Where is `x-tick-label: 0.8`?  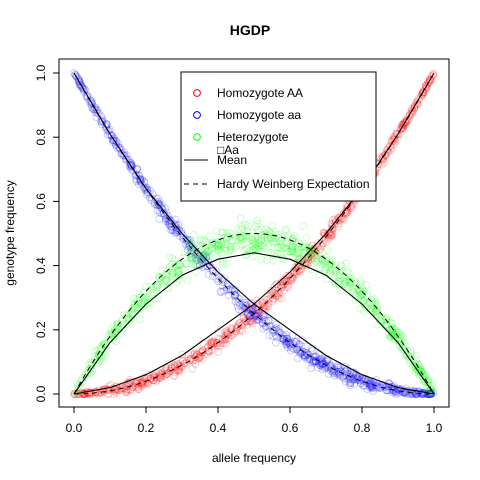
x-tick-label: 0.8 is located at coordinates (362, 428).